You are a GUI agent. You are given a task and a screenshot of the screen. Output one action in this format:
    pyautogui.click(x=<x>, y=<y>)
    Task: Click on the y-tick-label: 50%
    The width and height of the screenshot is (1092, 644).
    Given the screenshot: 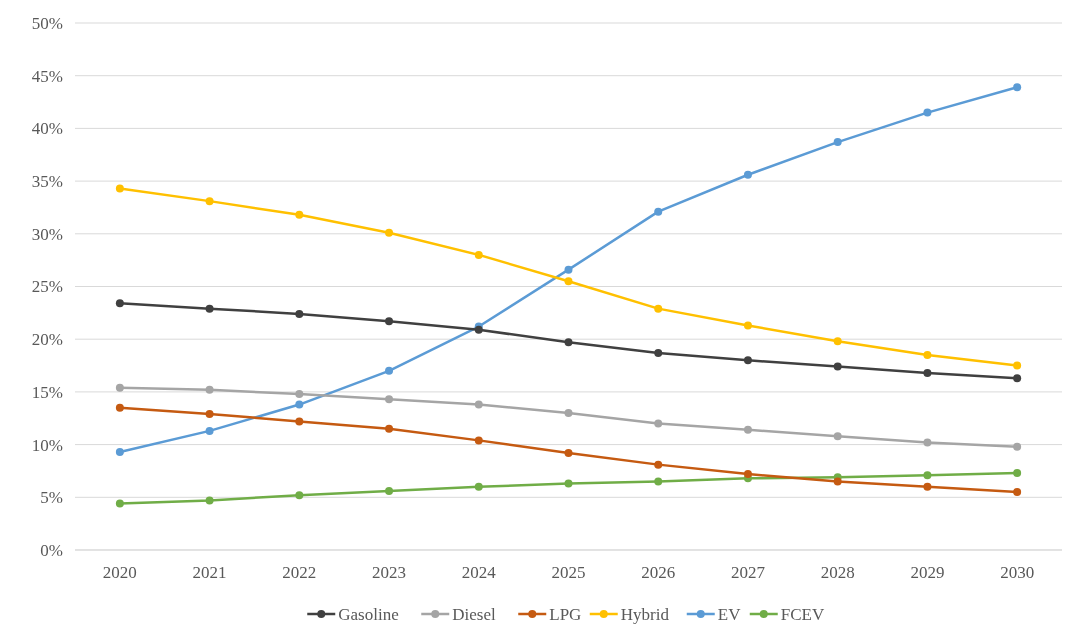 What is the action you would take?
    pyautogui.click(x=47, y=23)
    